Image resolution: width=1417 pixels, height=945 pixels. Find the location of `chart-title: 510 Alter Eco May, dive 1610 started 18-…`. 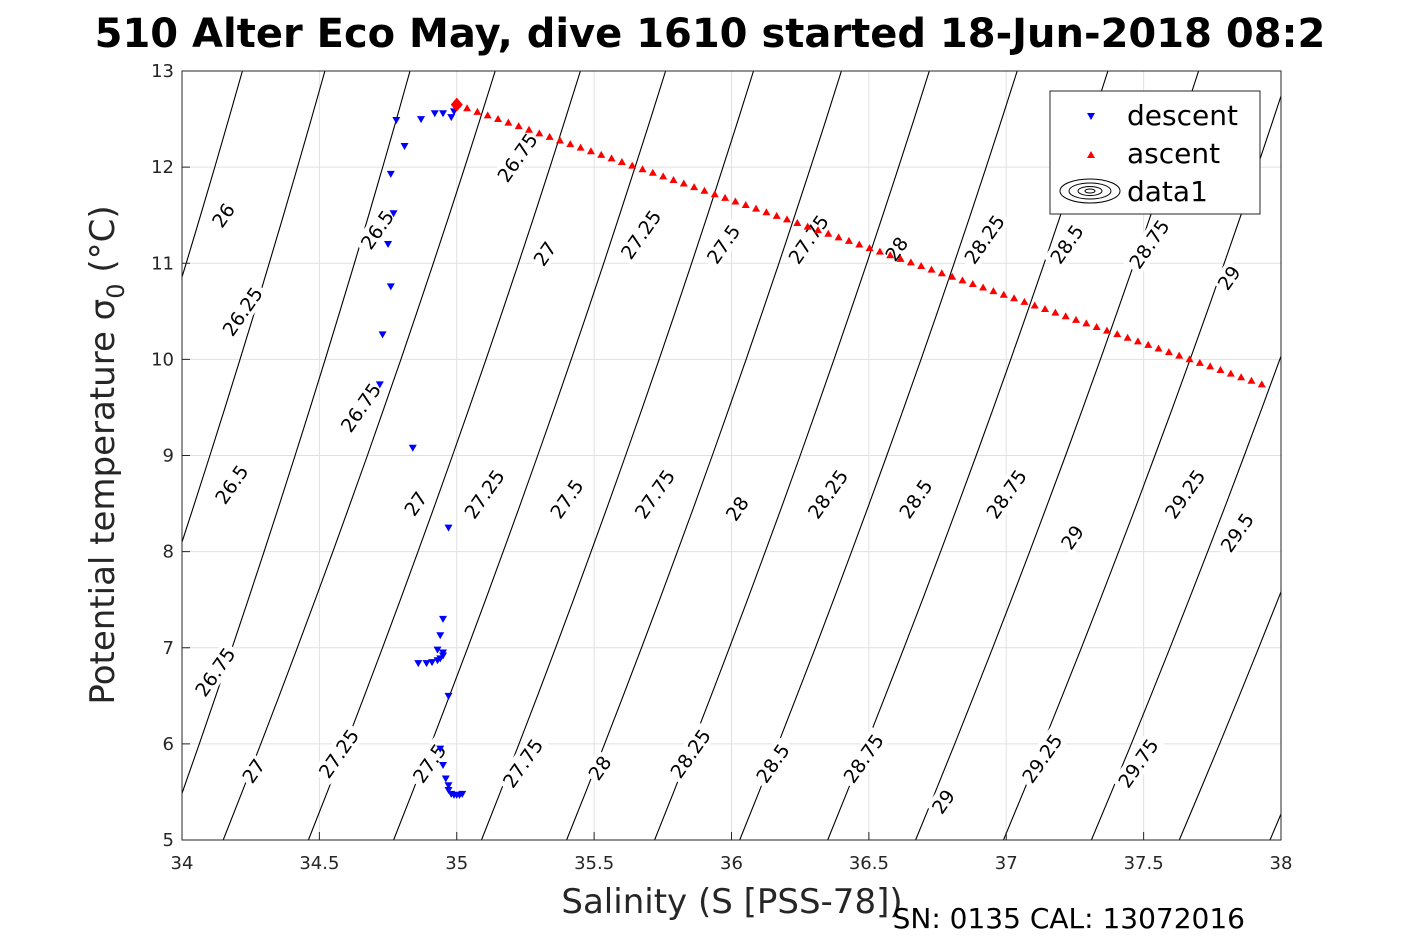

chart-title: 510 Alter Eco May, dive 1610 started 18-… is located at coordinates (710, 34).